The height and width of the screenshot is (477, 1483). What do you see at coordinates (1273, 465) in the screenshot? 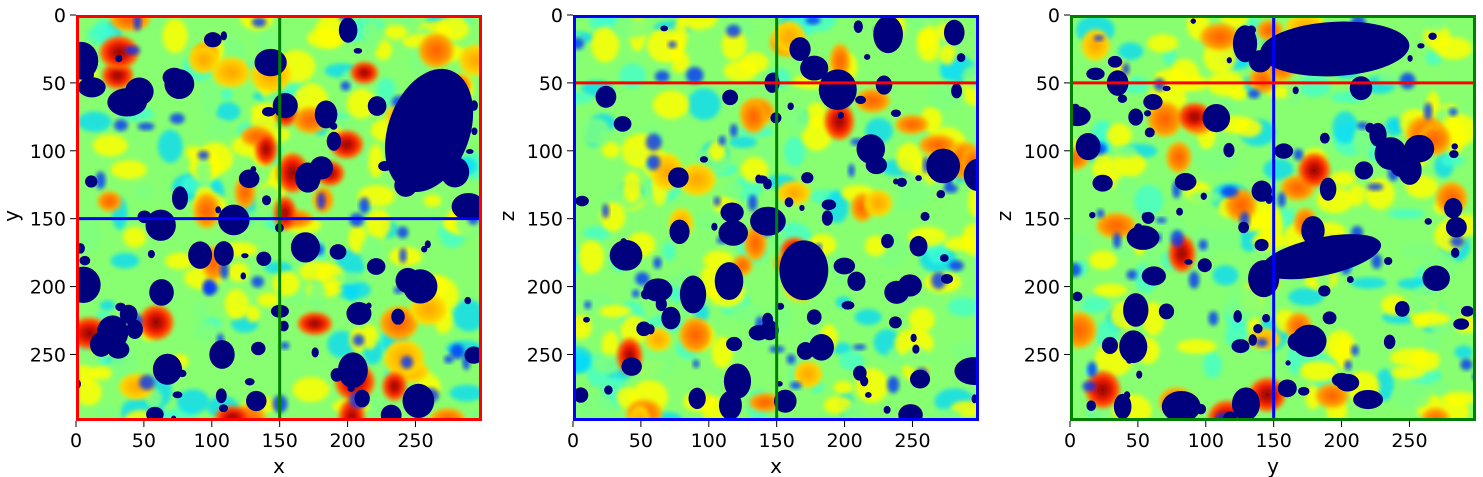
I see `x-axis-title: y` at bounding box center [1273, 465].